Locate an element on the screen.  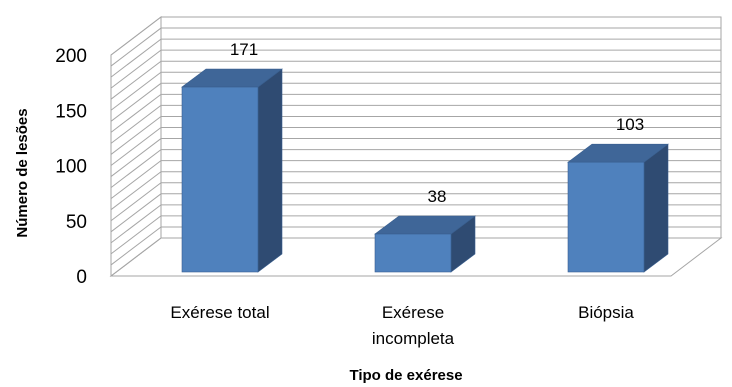
x-category-label: Exérese total is located at coordinates (219, 312).